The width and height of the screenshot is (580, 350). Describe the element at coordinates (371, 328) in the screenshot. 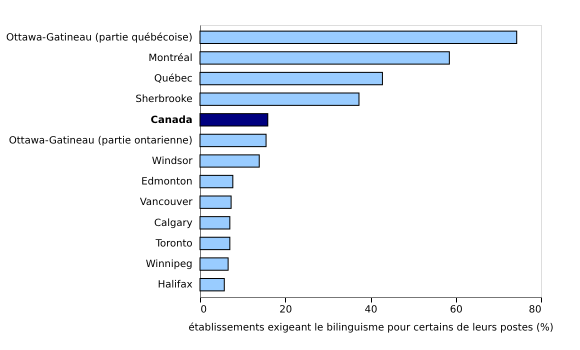

I see `x-axis-title: établissements exigeant le bilinguisme pour certains de leurs postes (%)` at that location.